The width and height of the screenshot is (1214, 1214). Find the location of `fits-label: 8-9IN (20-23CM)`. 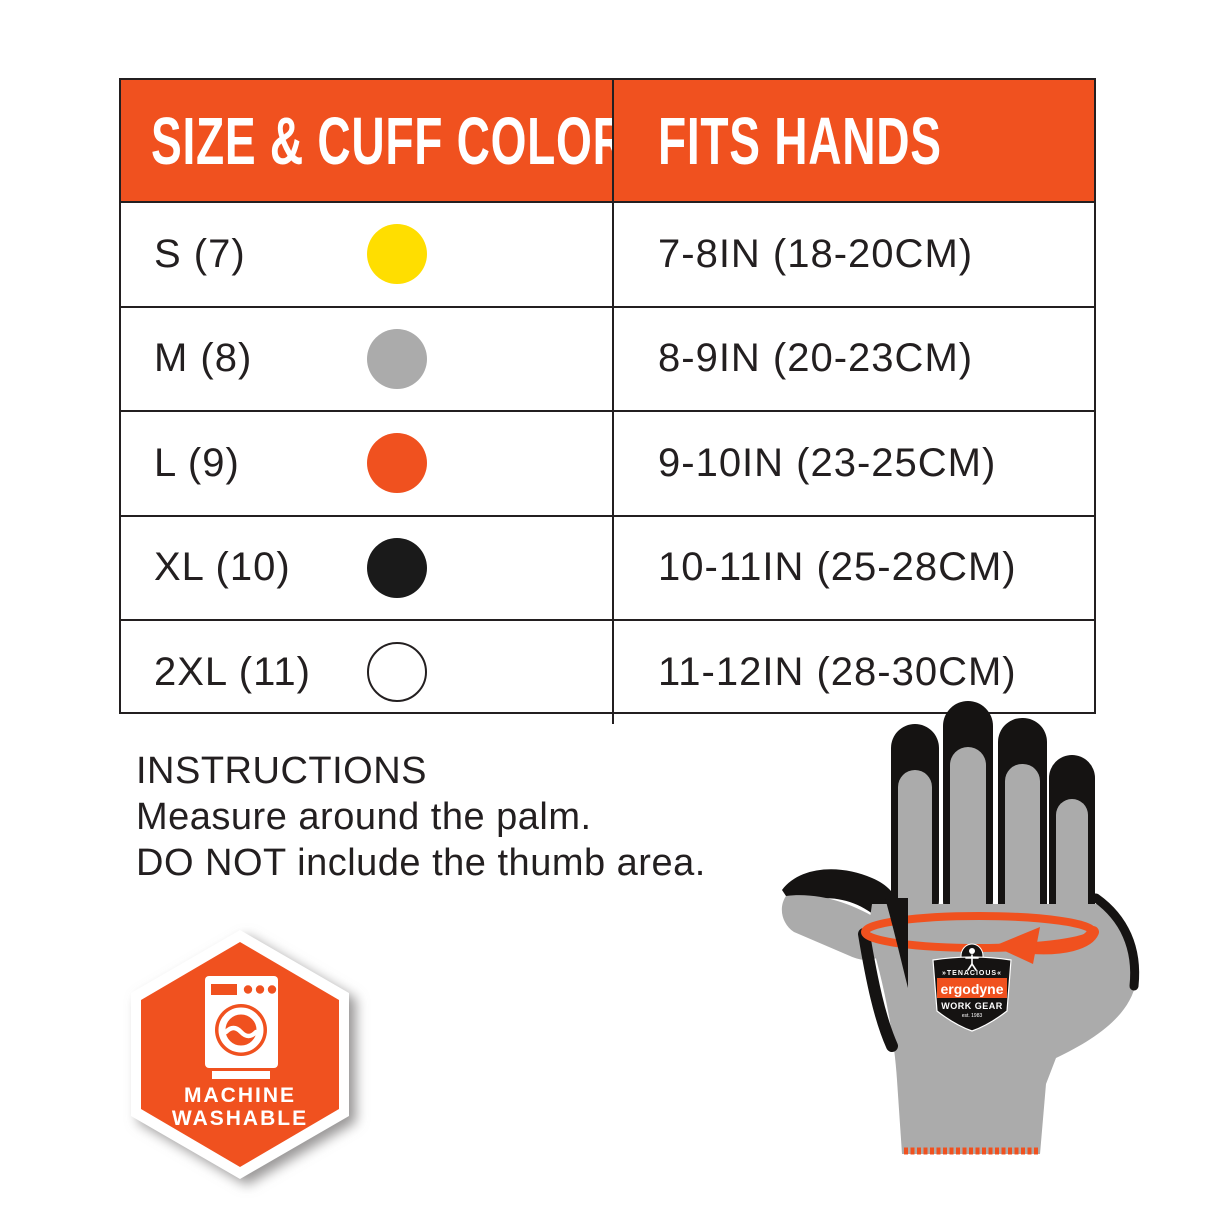

fits-label: 8-9IN (20-23CM) is located at coordinates (816, 358).